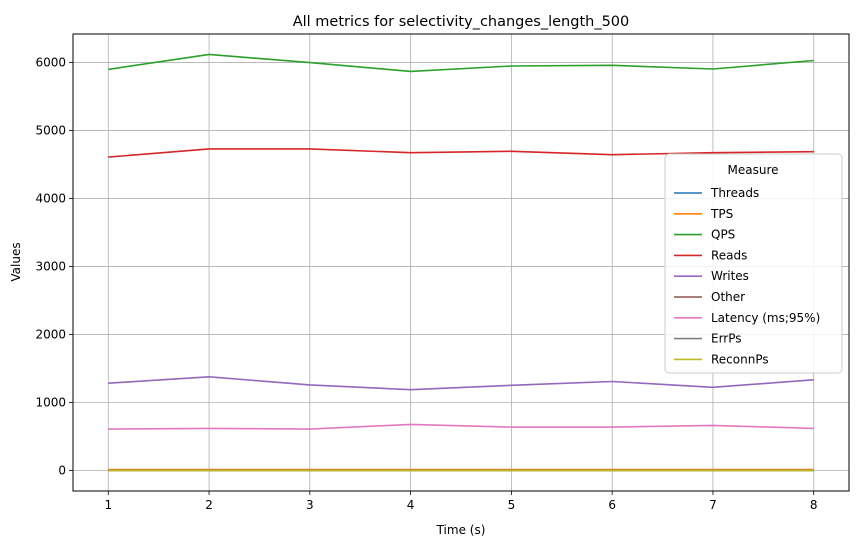  Describe the element at coordinates (461, 501) in the screenshot. I see `x-axis: 1 2 3 4 5 6 7 8` at that location.